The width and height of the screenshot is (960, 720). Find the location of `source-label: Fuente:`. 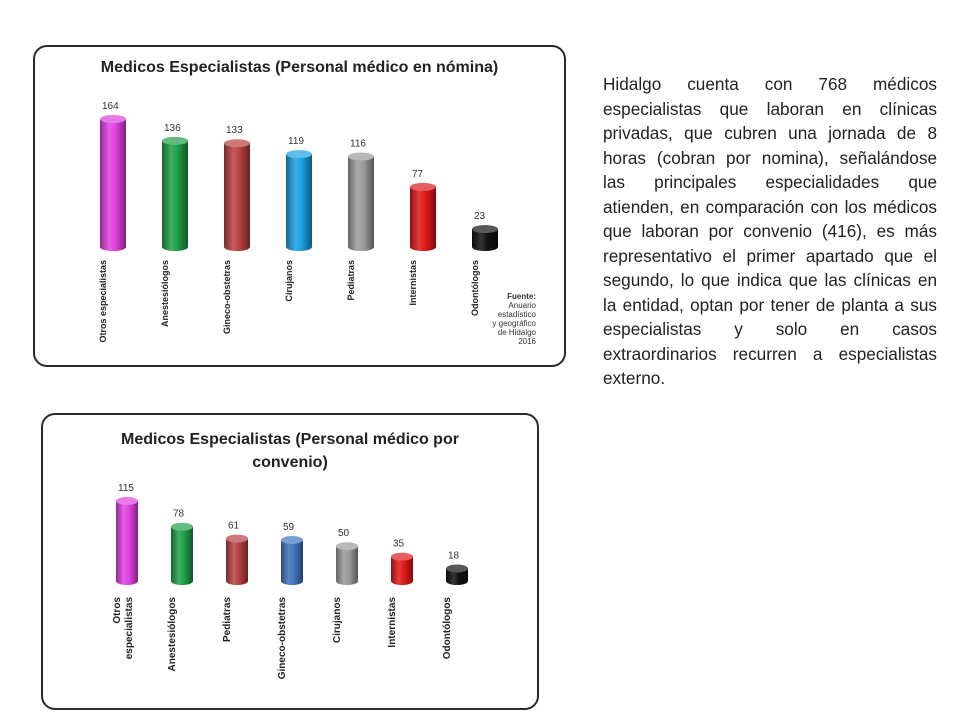

source-label: Fuente: is located at coordinates (521, 296).